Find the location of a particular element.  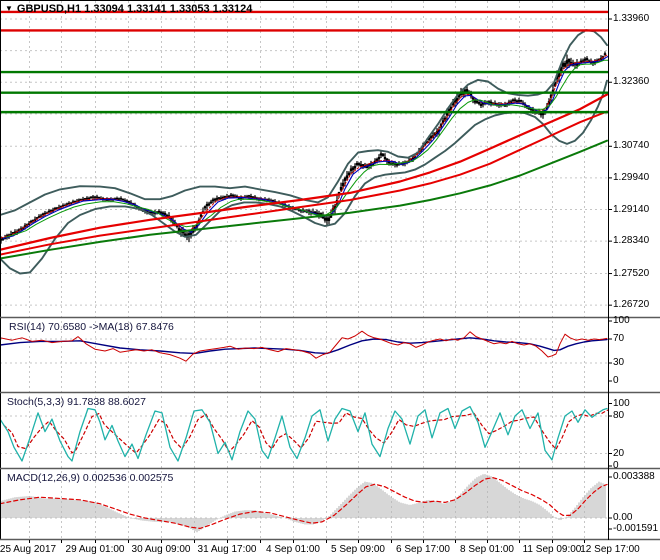

price-tick-label: 1.28340 is located at coordinates (631, 241).